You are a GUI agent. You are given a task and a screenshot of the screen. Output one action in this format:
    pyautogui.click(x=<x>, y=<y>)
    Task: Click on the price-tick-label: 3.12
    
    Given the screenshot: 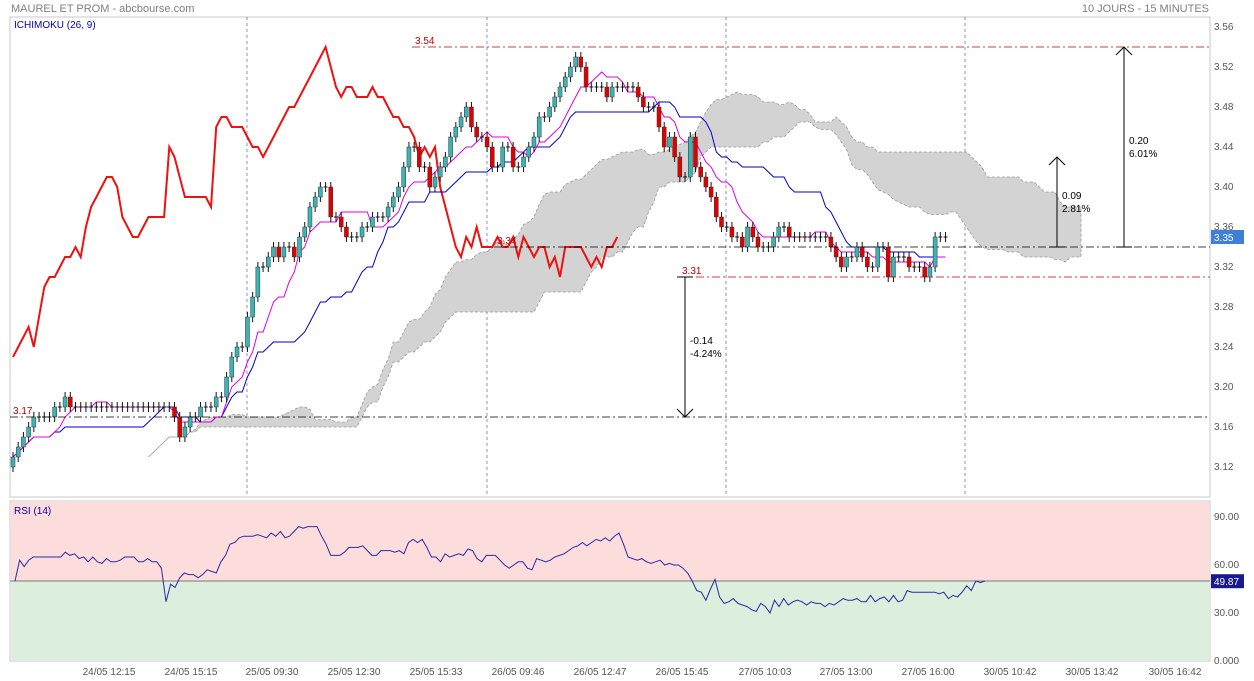 What is the action you would take?
    pyautogui.click(x=1224, y=467)
    